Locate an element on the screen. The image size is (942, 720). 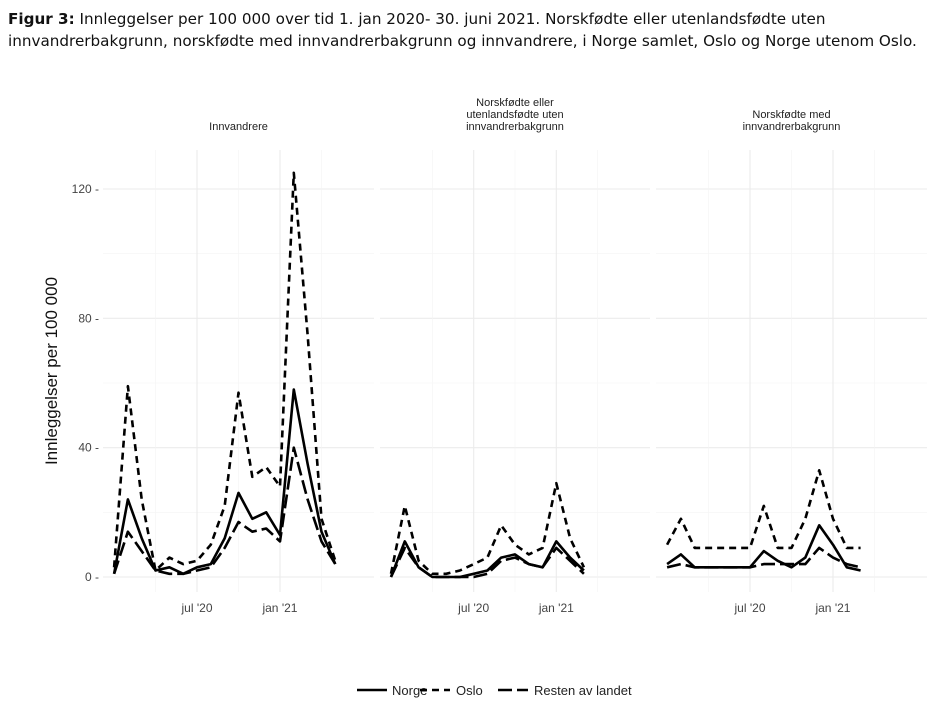
panel-title-line: Norskfødte eller is located at coordinates (515, 103).